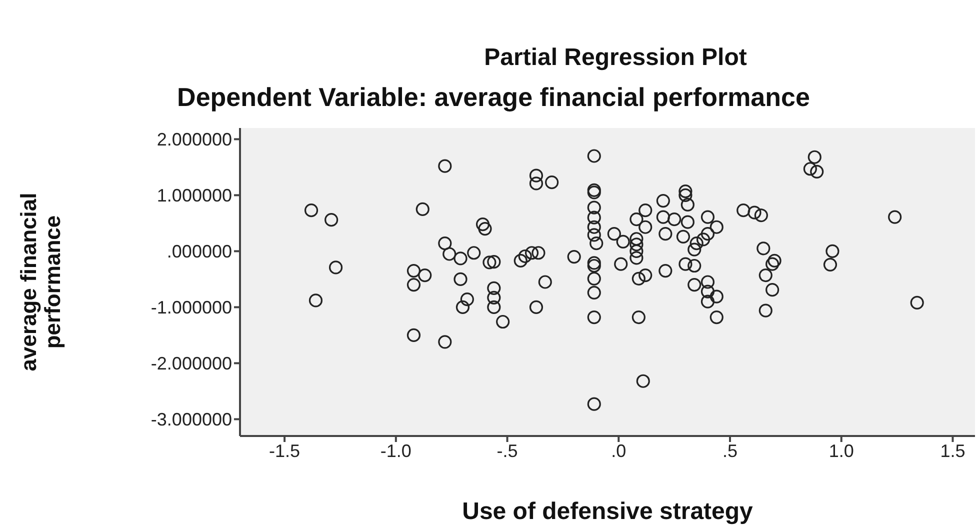  What do you see at coordinates (396, 450) in the screenshot?
I see `x-tick-label: -1.0` at bounding box center [396, 450].